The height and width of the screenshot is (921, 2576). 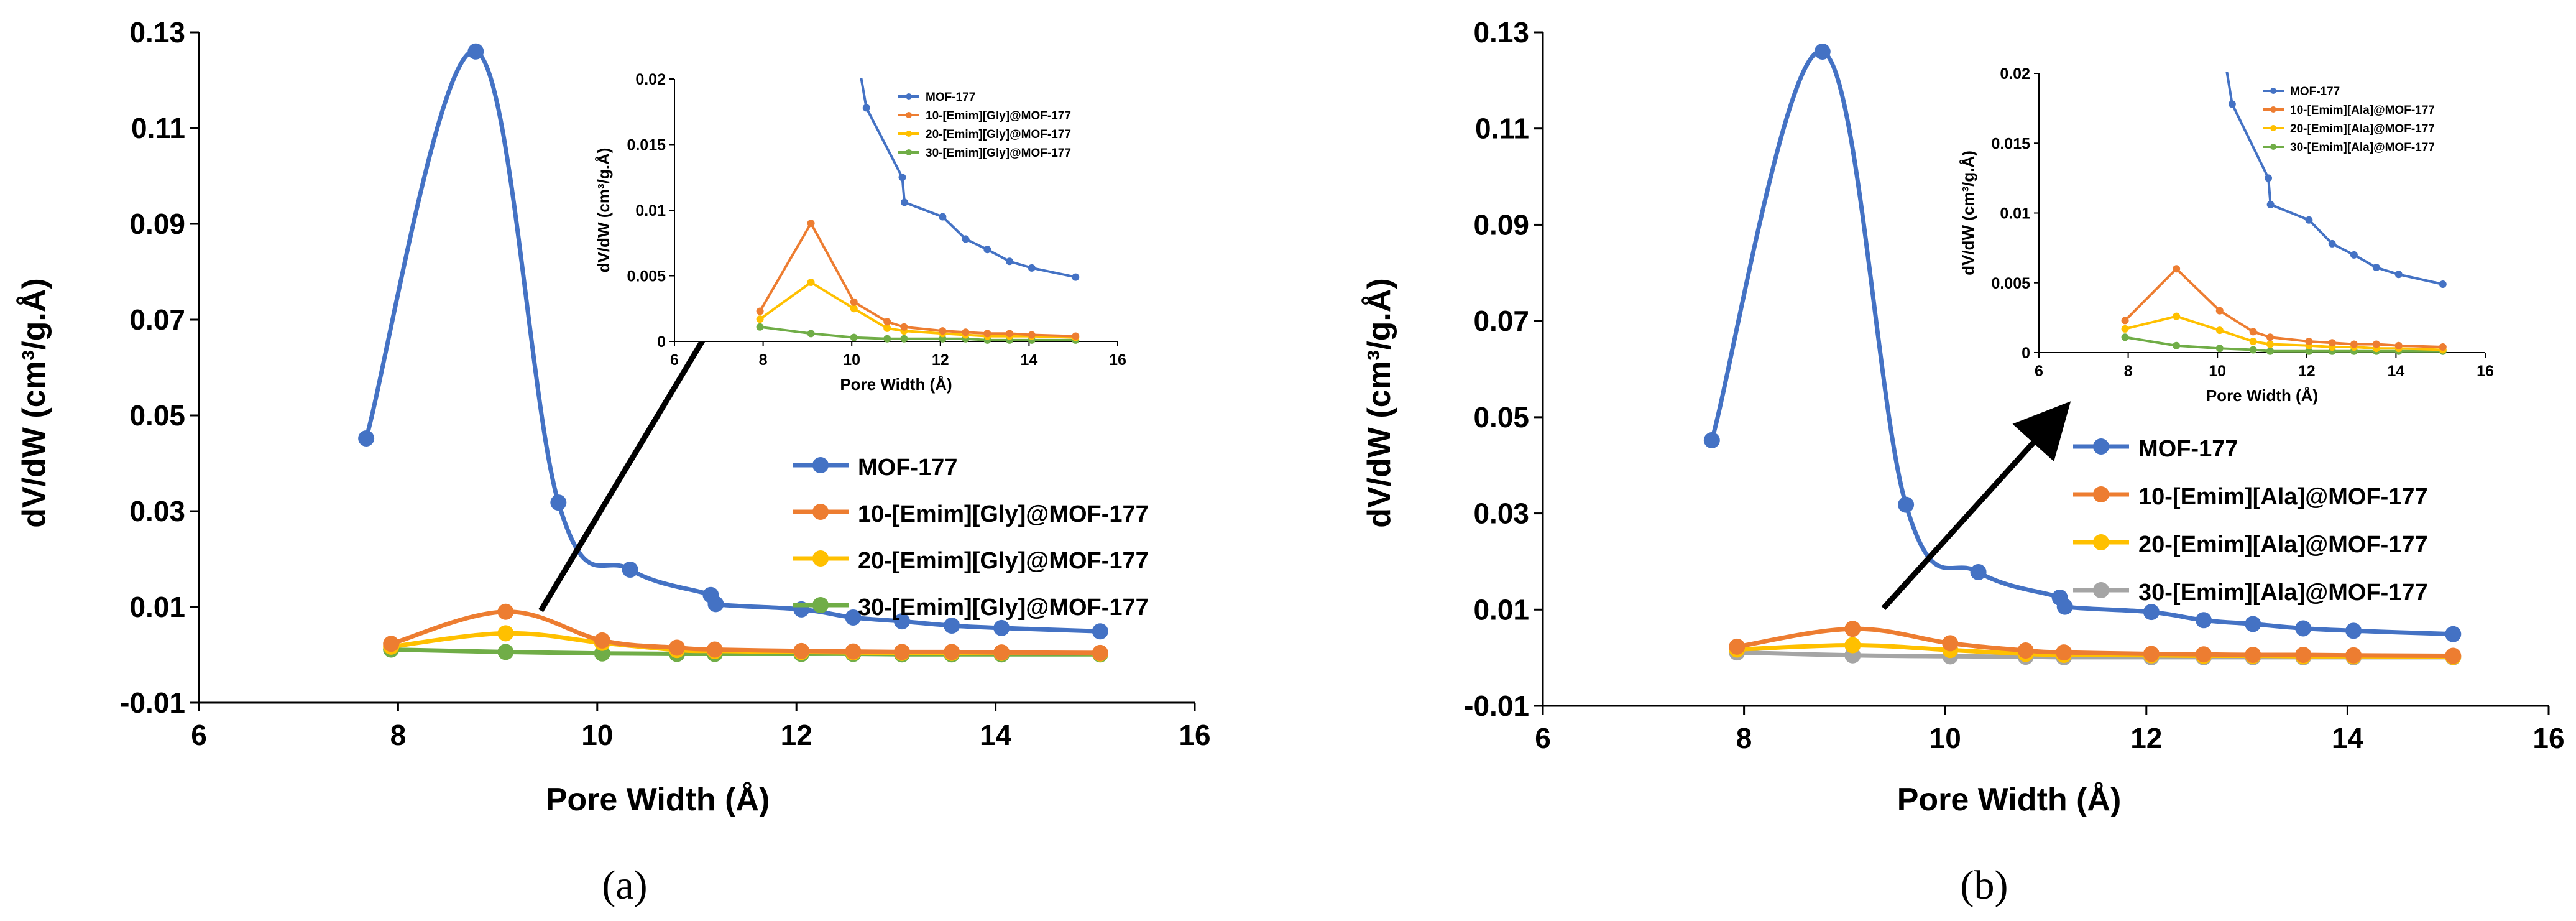 What do you see at coordinates (1003, 561) in the screenshot?
I see `legend-entry: 20-[Emim][Gly]@MOF-177` at bounding box center [1003, 561].